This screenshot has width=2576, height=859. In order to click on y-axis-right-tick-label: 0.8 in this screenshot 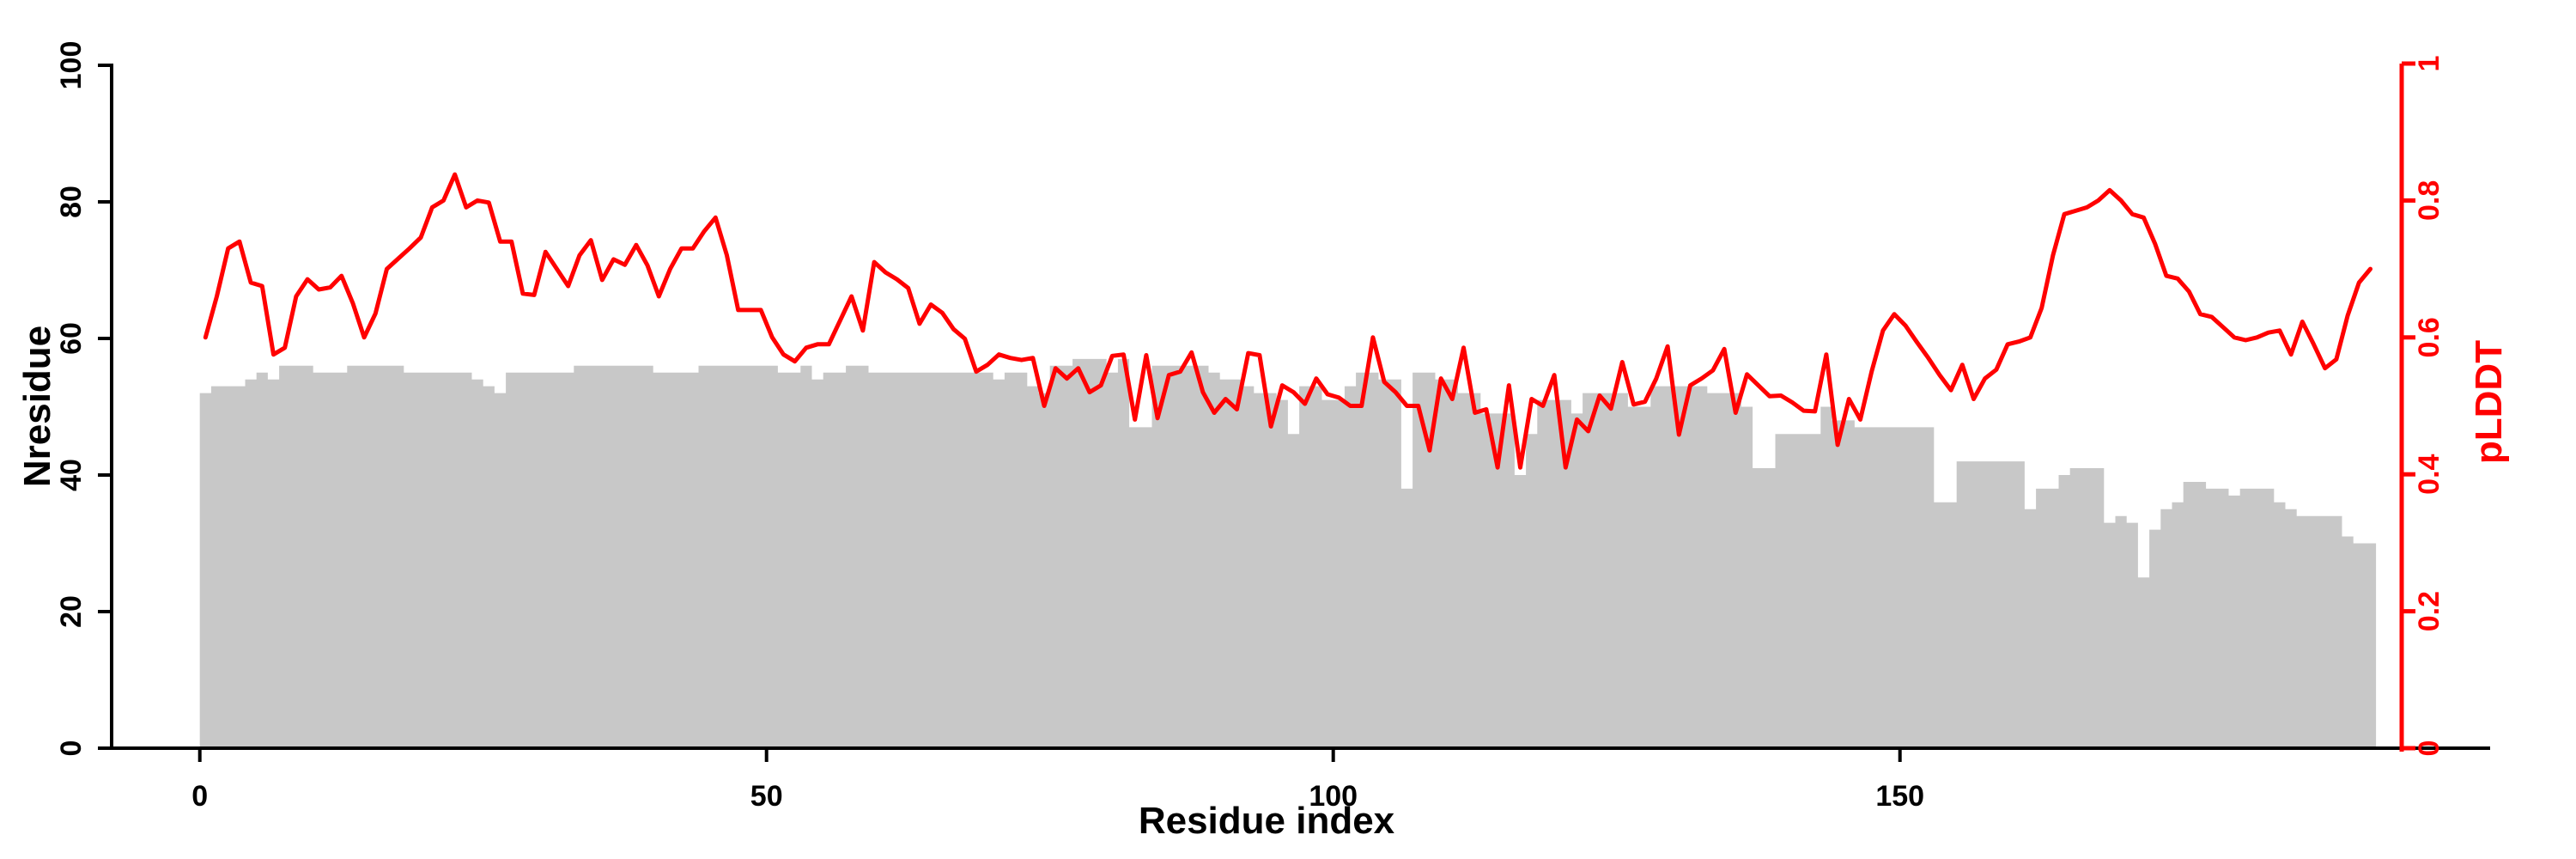, I will do `click(2429, 200)`.